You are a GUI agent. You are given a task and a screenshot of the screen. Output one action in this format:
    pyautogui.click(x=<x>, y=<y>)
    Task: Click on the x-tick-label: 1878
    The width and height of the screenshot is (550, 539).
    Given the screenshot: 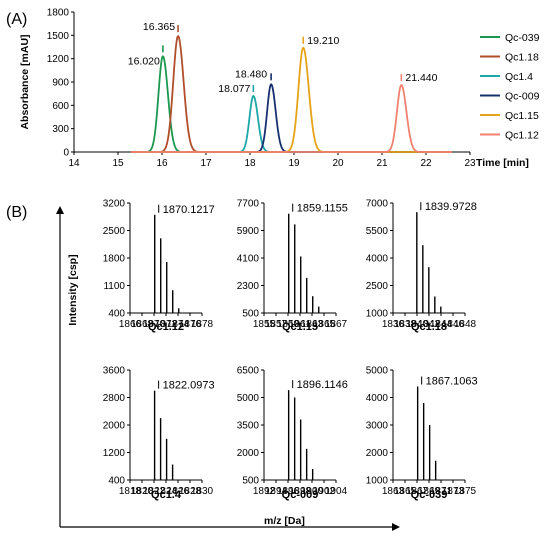 What is the action you would take?
    pyautogui.click(x=202, y=324)
    